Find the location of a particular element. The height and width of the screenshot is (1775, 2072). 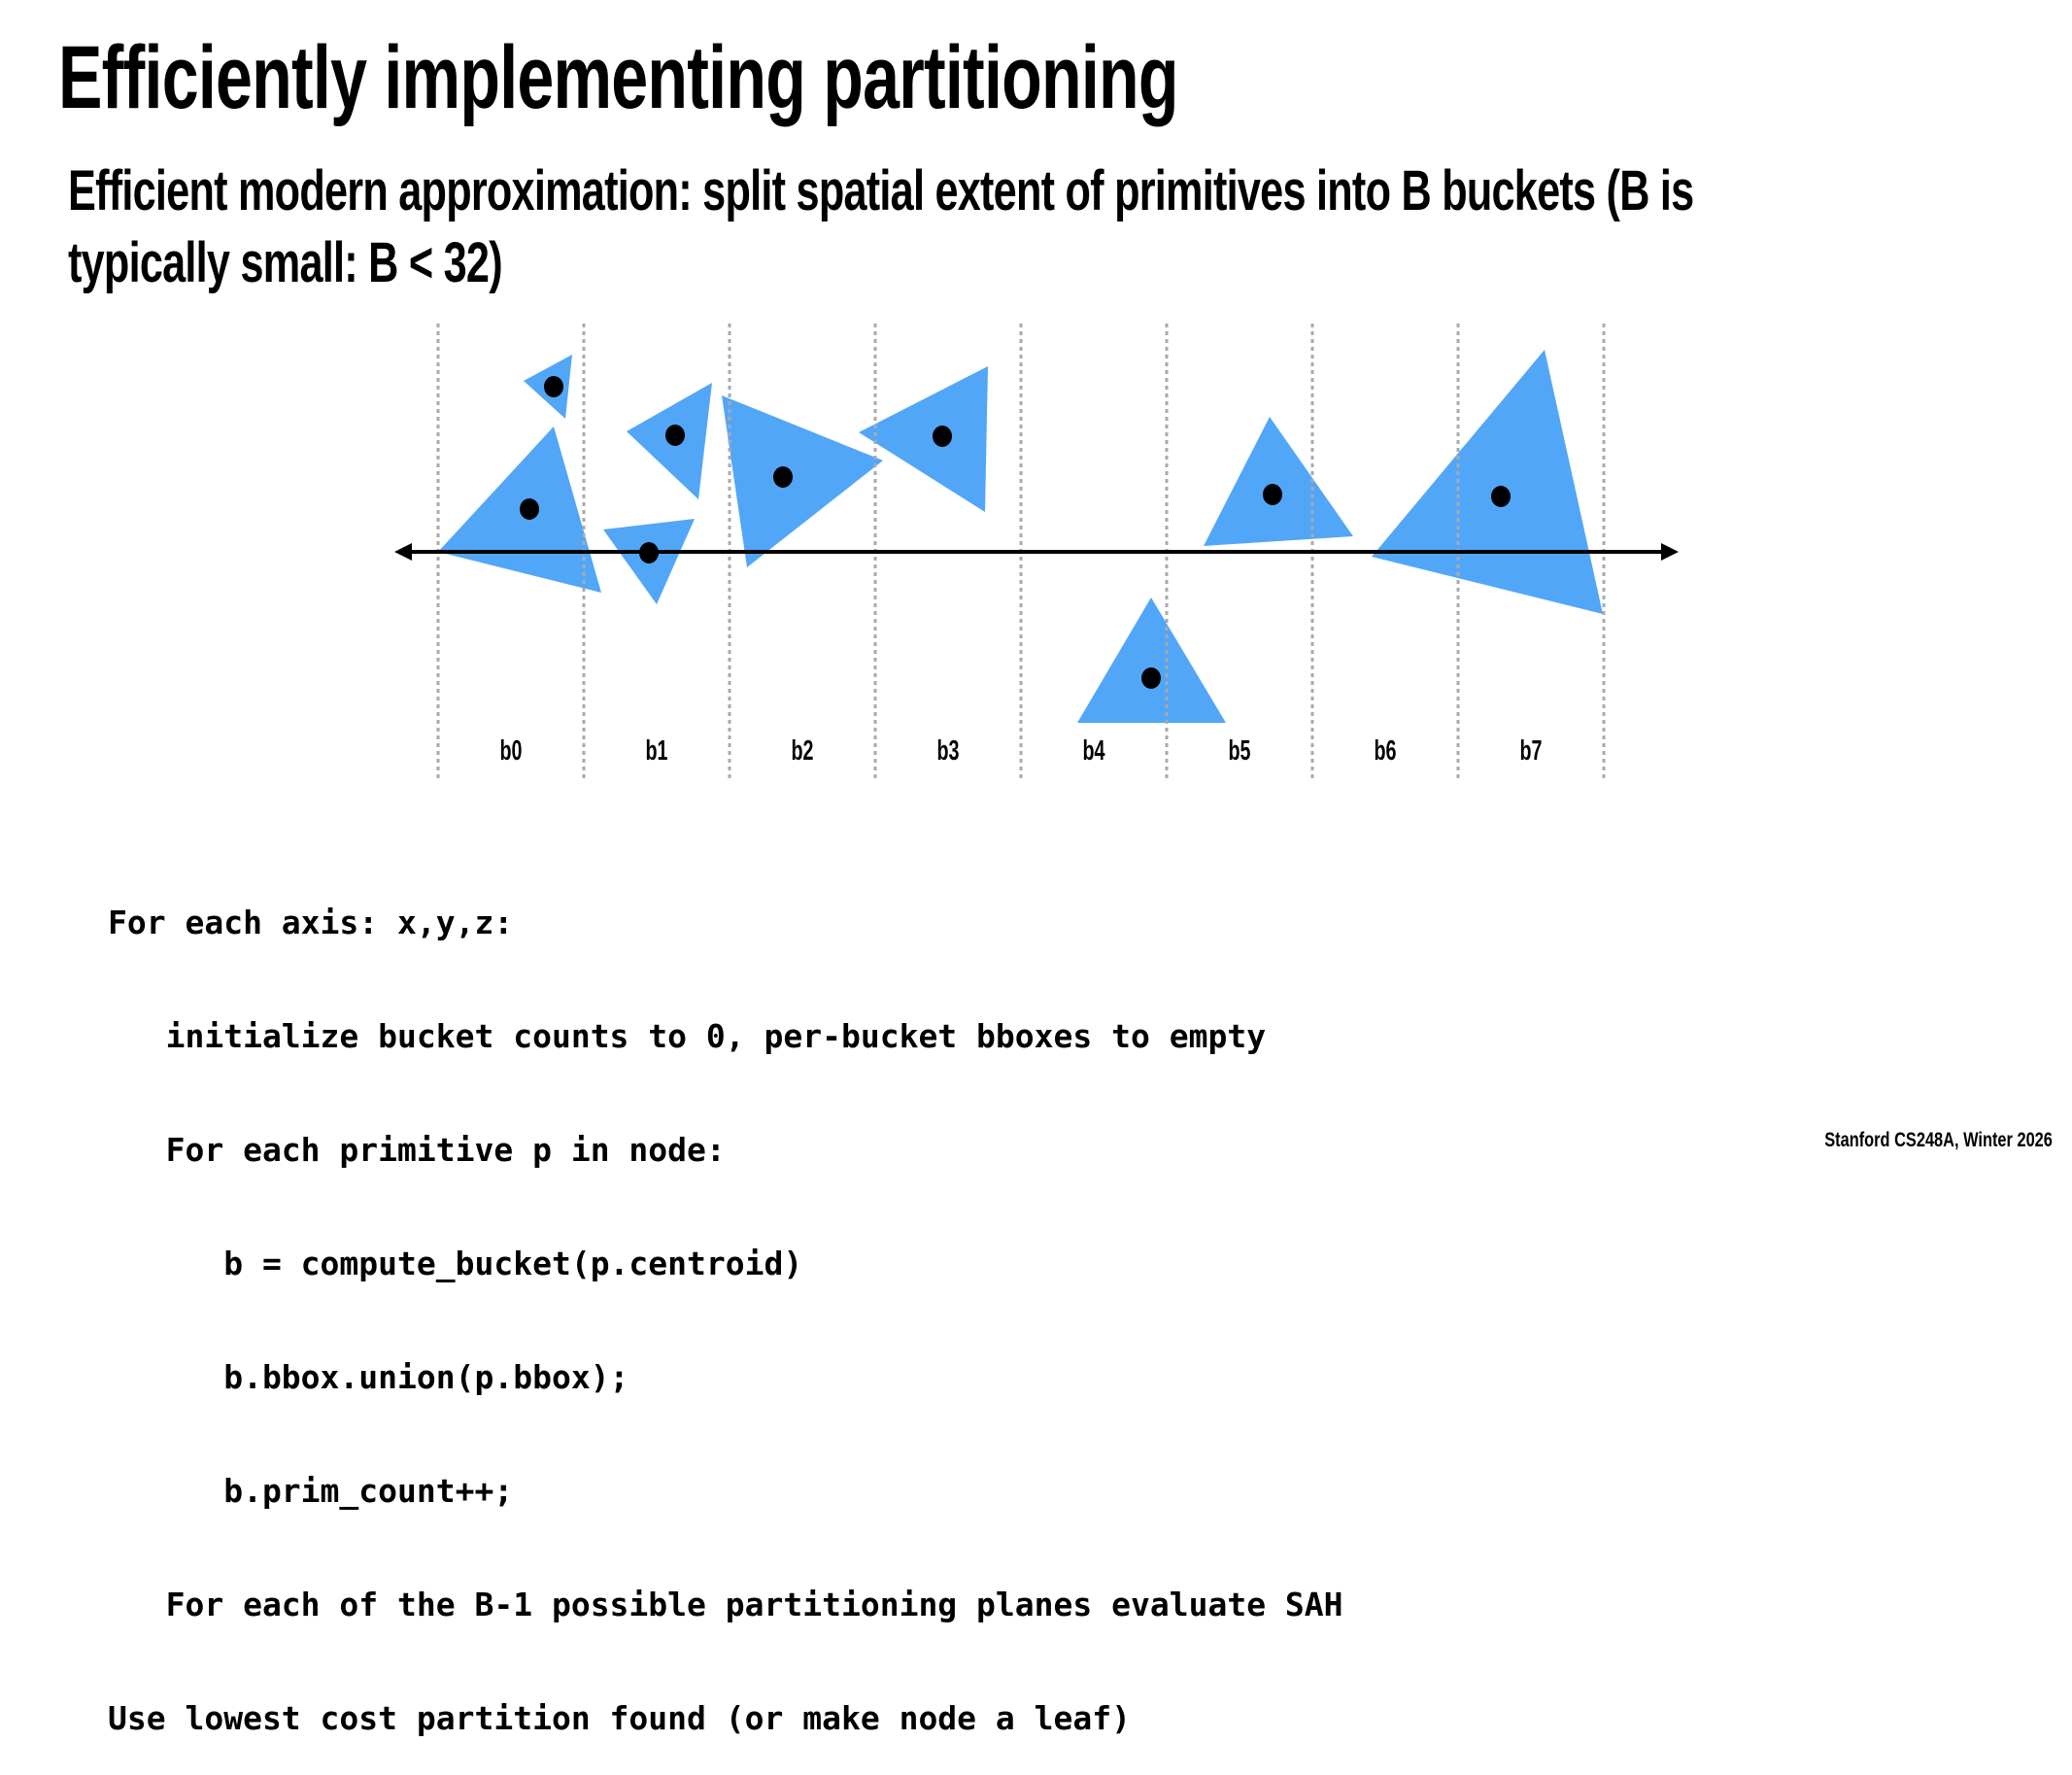

arrow-right-icon is located at coordinates (1670, 552).